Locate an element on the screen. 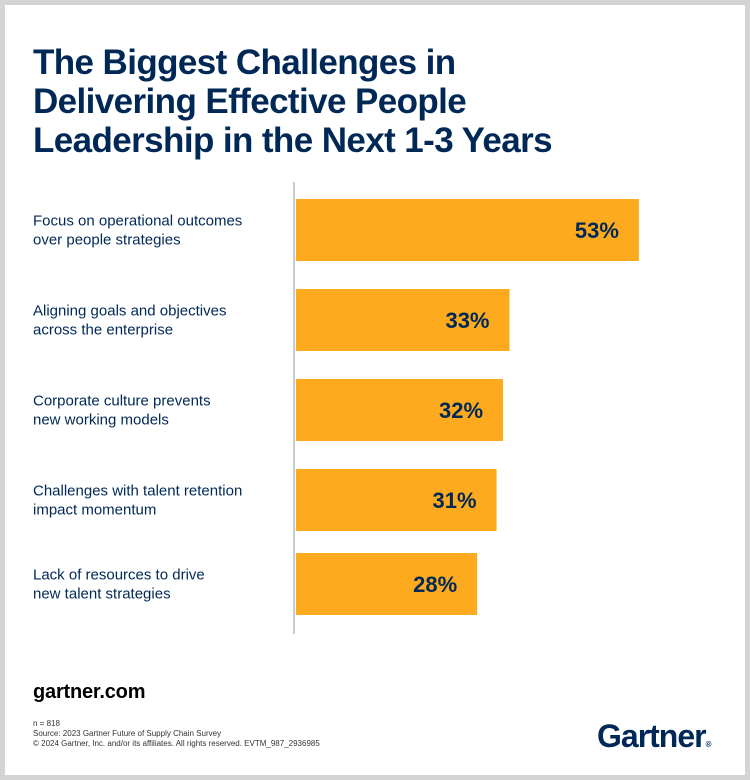 This screenshot has height=780, width=750. gartner-logo: Gartner® is located at coordinates (654, 736).